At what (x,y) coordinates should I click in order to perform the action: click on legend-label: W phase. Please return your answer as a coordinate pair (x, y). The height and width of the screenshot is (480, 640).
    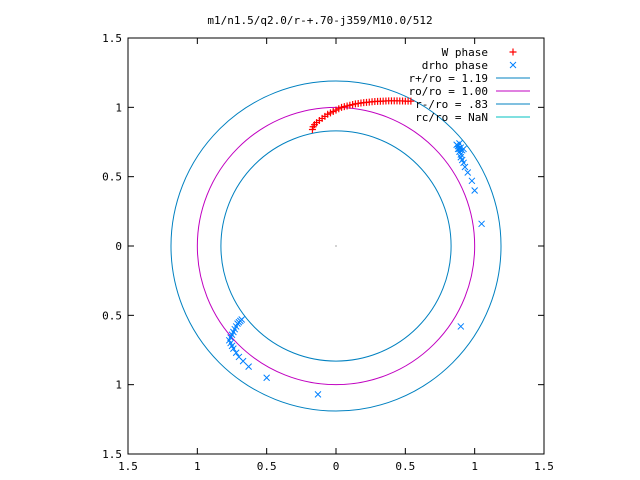
    Looking at the image, I should click on (465, 52).